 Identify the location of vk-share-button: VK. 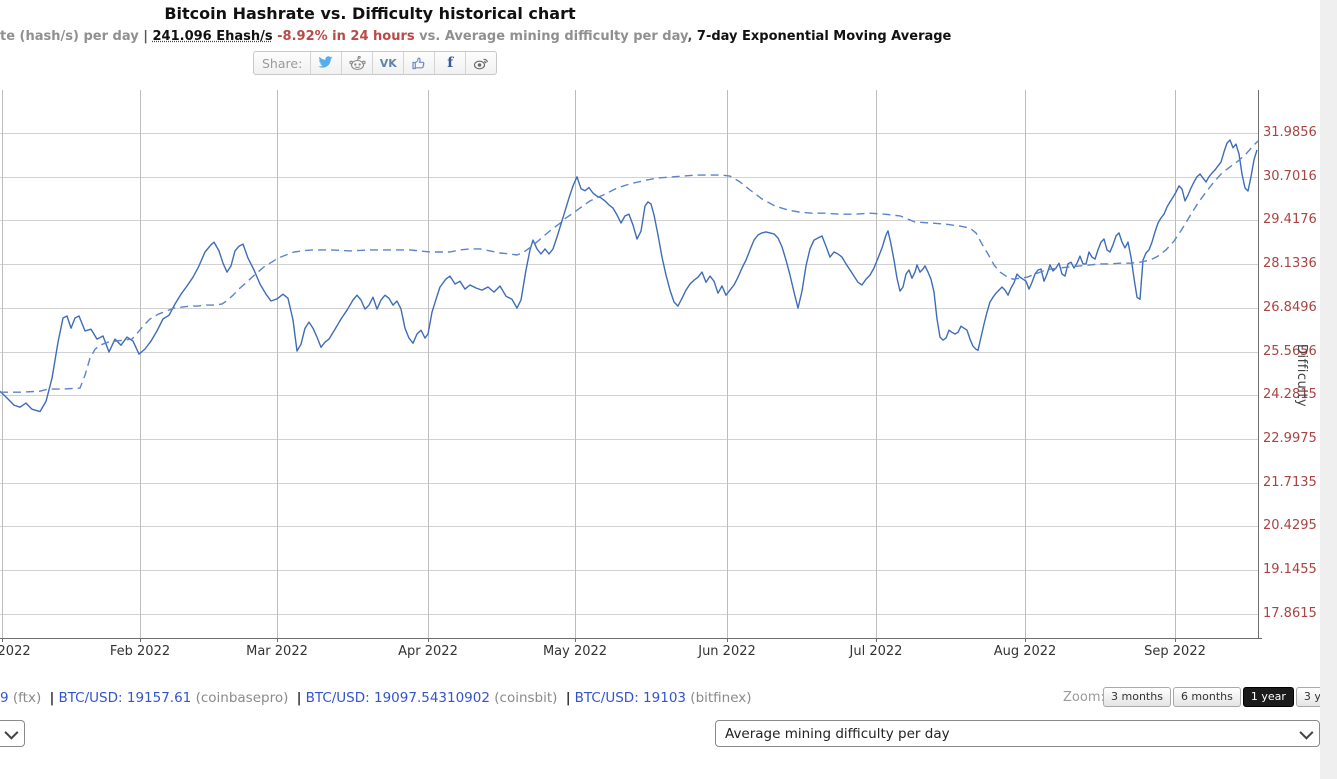
(387, 63).